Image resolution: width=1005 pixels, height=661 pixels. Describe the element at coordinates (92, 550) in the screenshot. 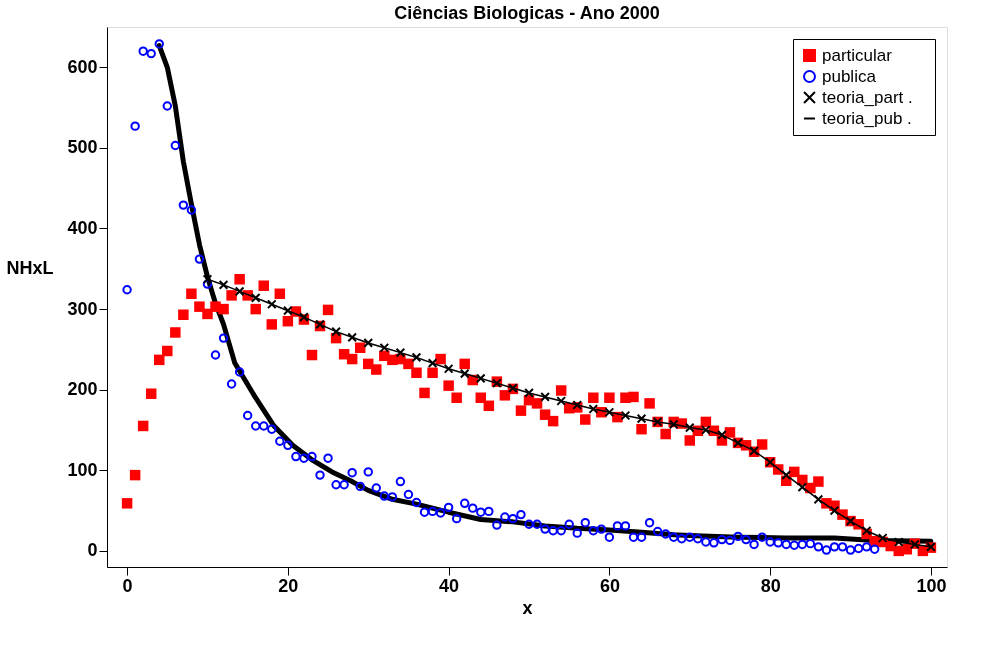

I see `y-tick-label: 0` at that location.